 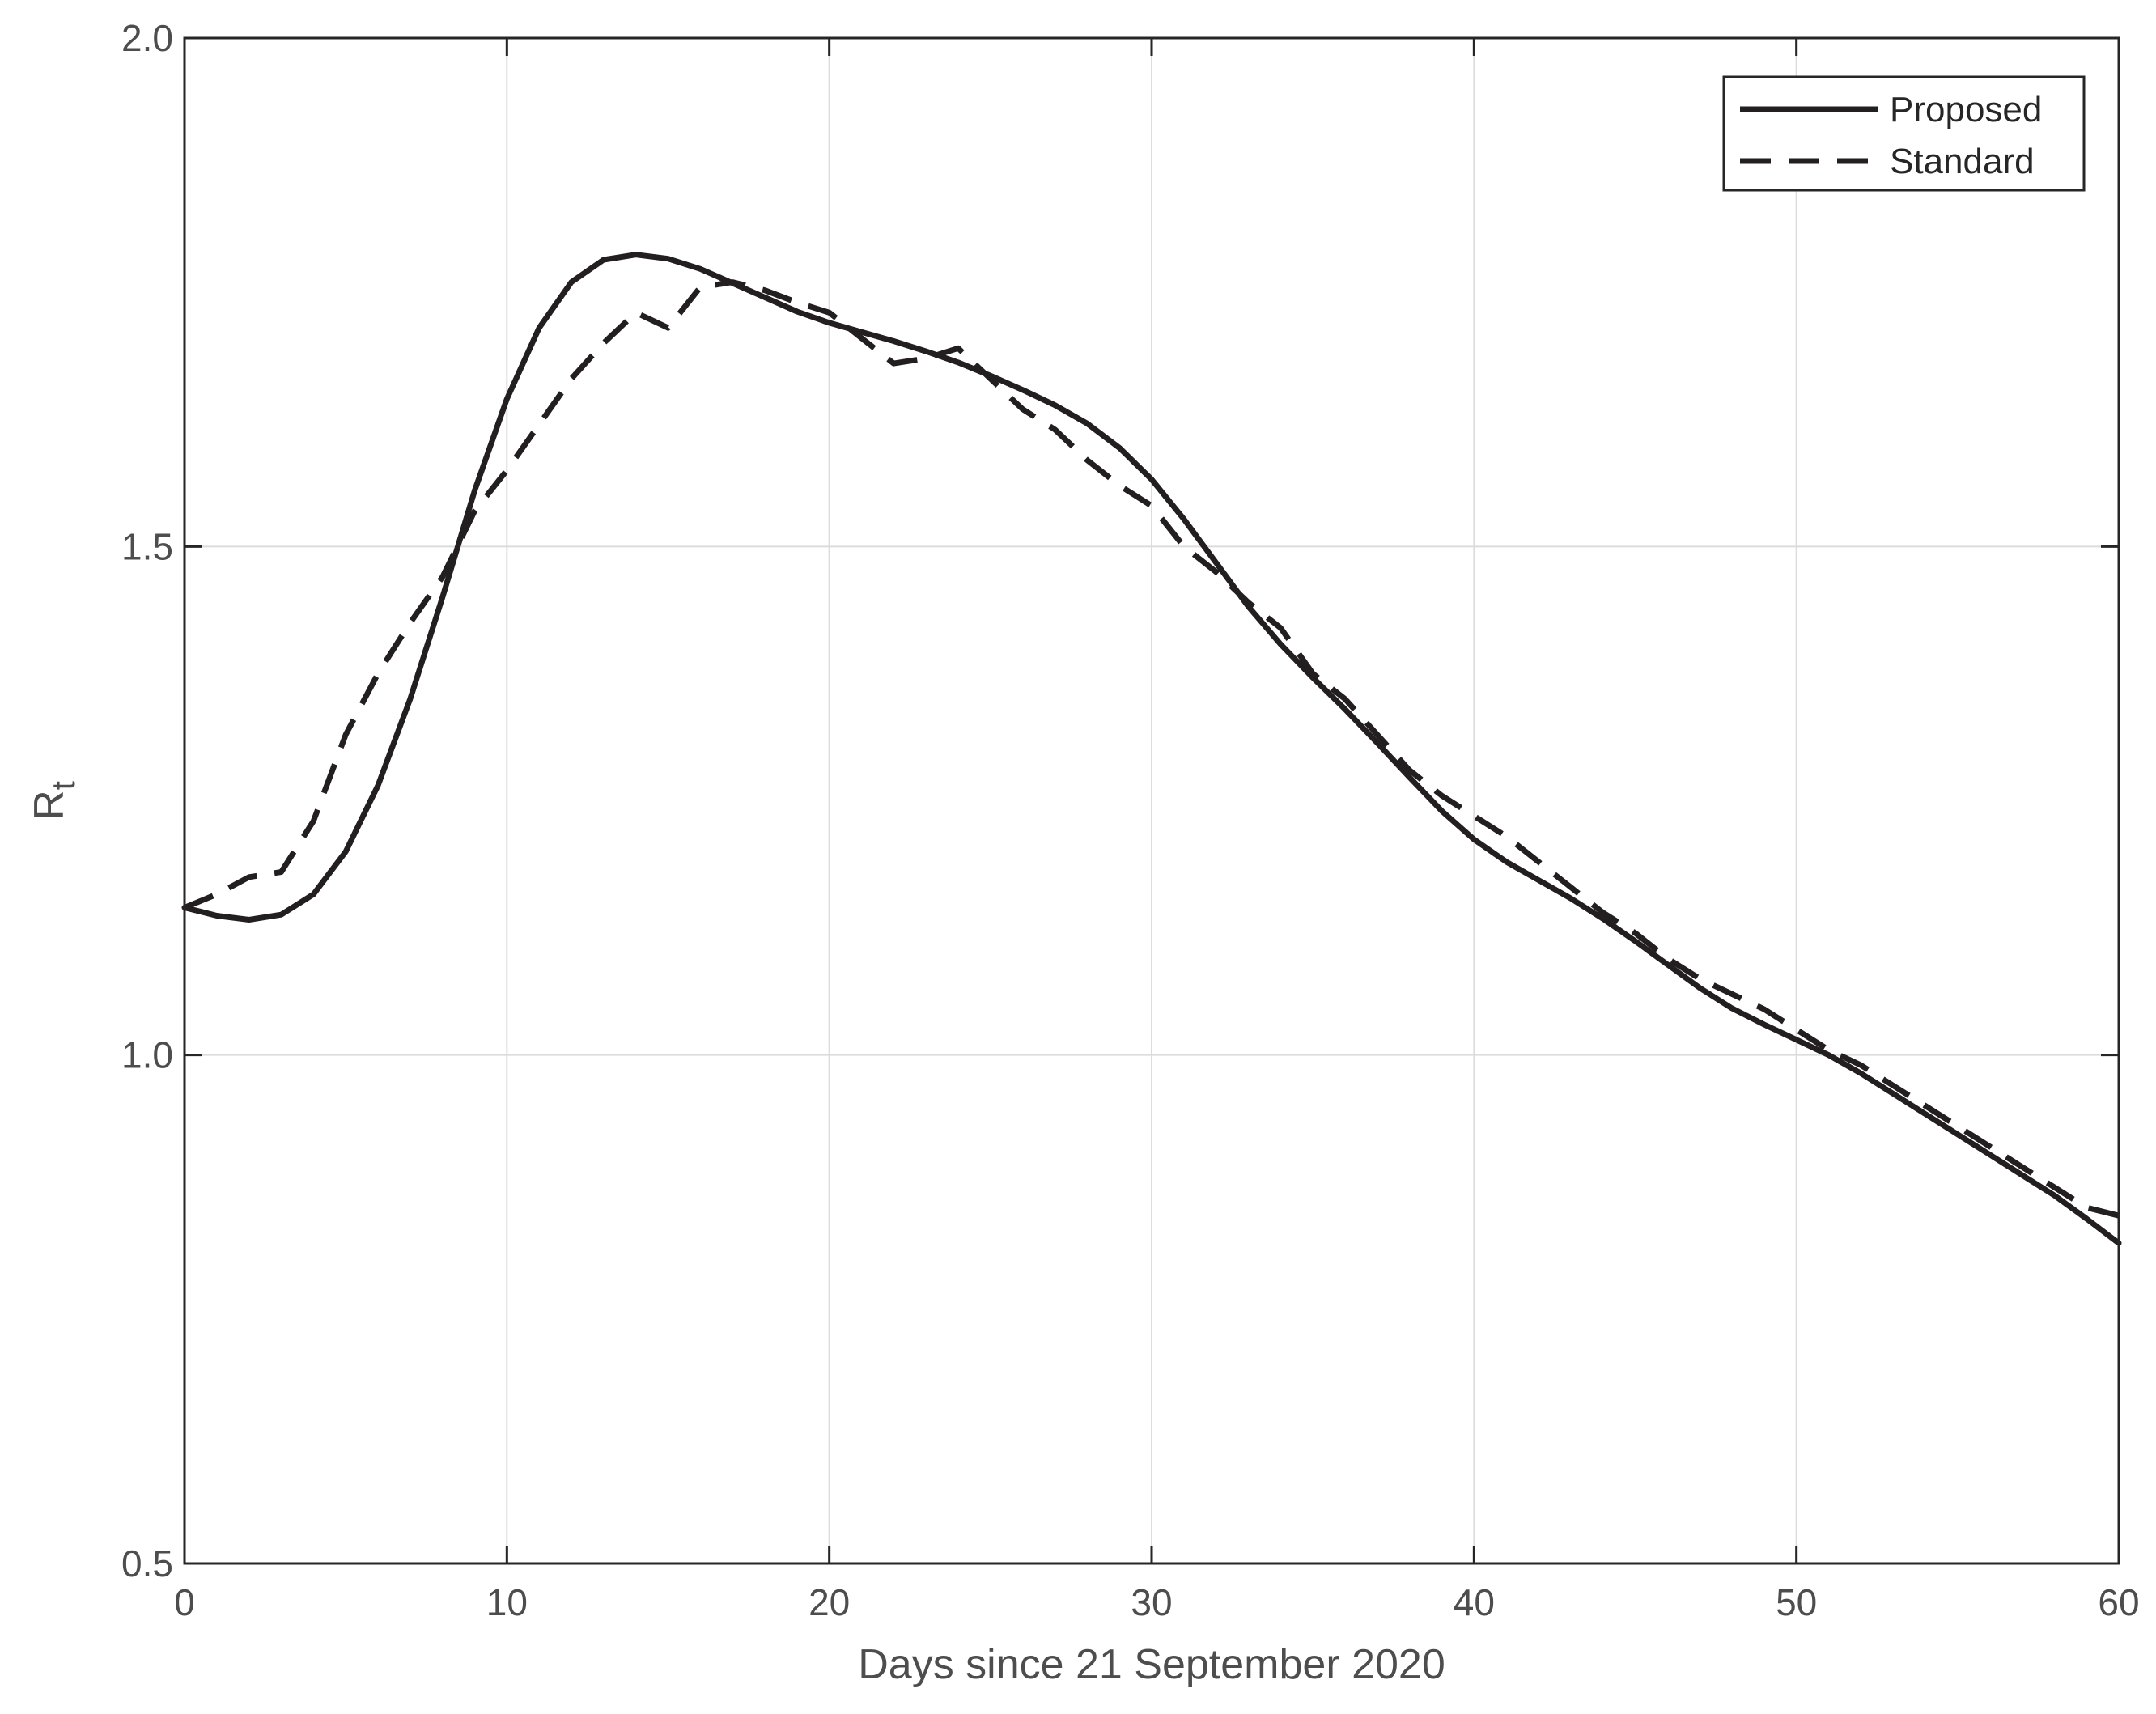 I want to click on x-tick-label: 50, so click(x=1797, y=1602).